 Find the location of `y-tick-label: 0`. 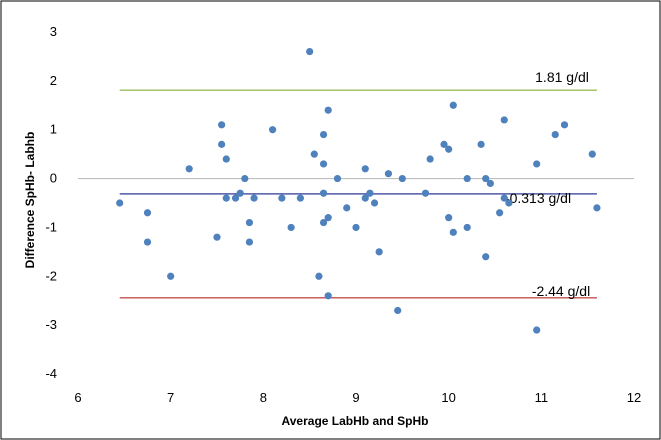

y-tick-label: 0 is located at coordinates (53, 178).